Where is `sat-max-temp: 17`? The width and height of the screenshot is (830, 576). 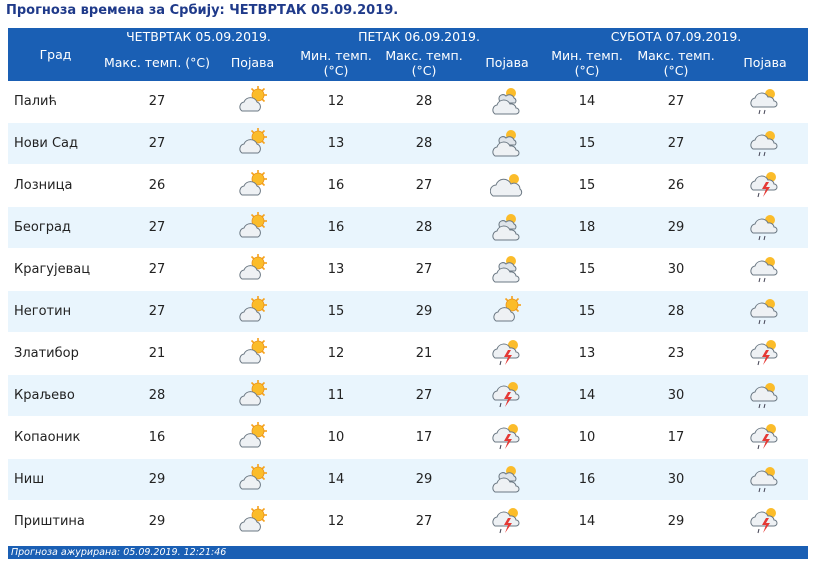
sat-max-temp: 17 is located at coordinates (676, 437).